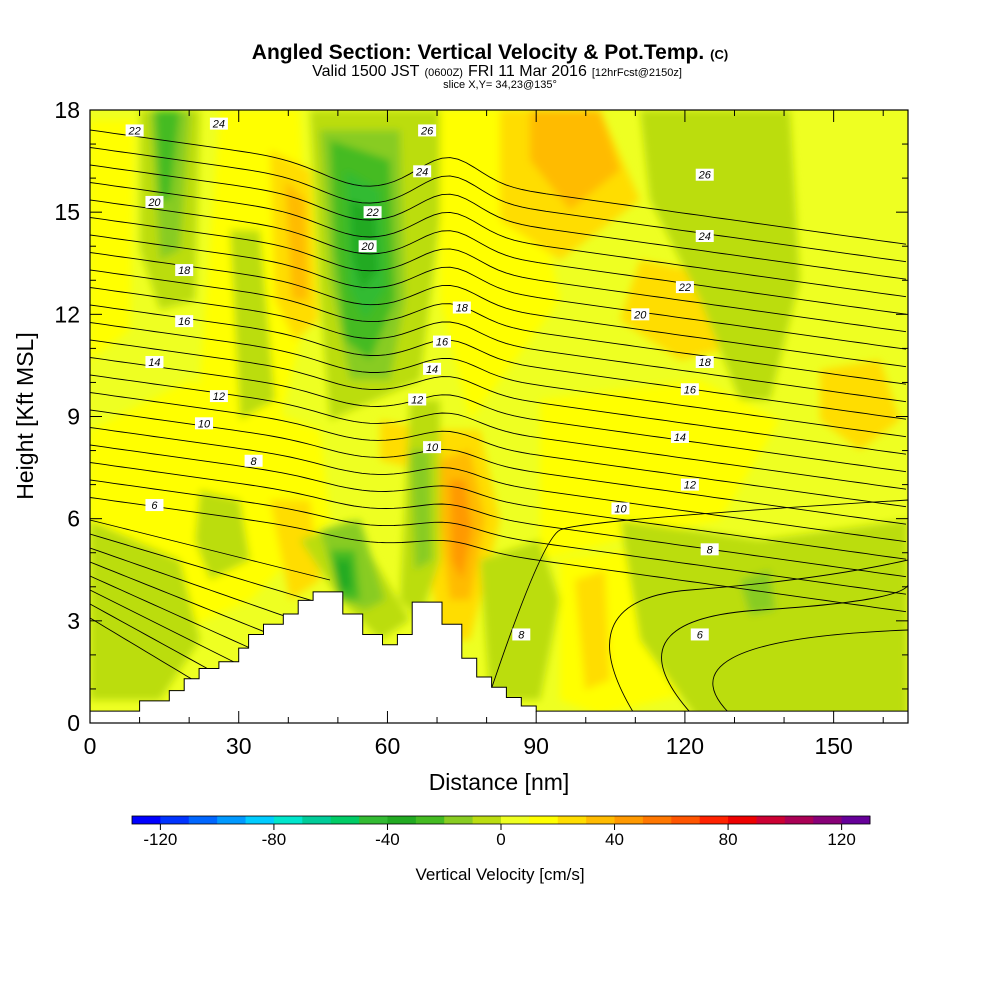 Image resolution: width=1000 pixels, height=1005 pixels. I want to click on y-tick-label: 15, so click(67, 212).